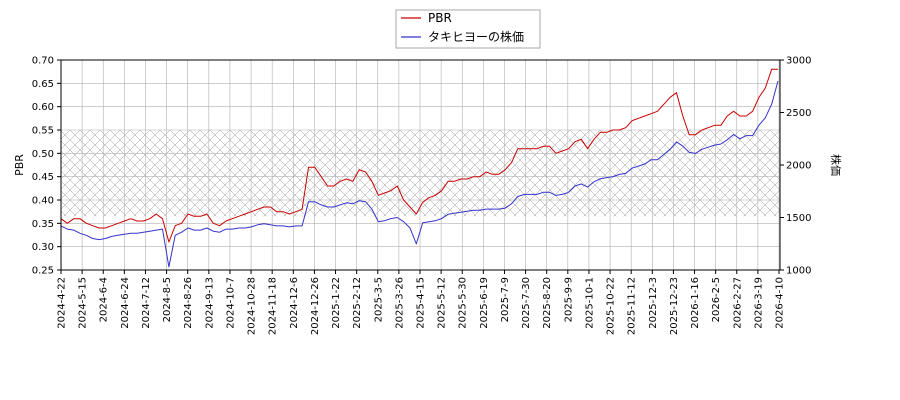  Describe the element at coordinates (798, 61) in the screenshot. I see `y-right-tick-label: 3000` at that location.